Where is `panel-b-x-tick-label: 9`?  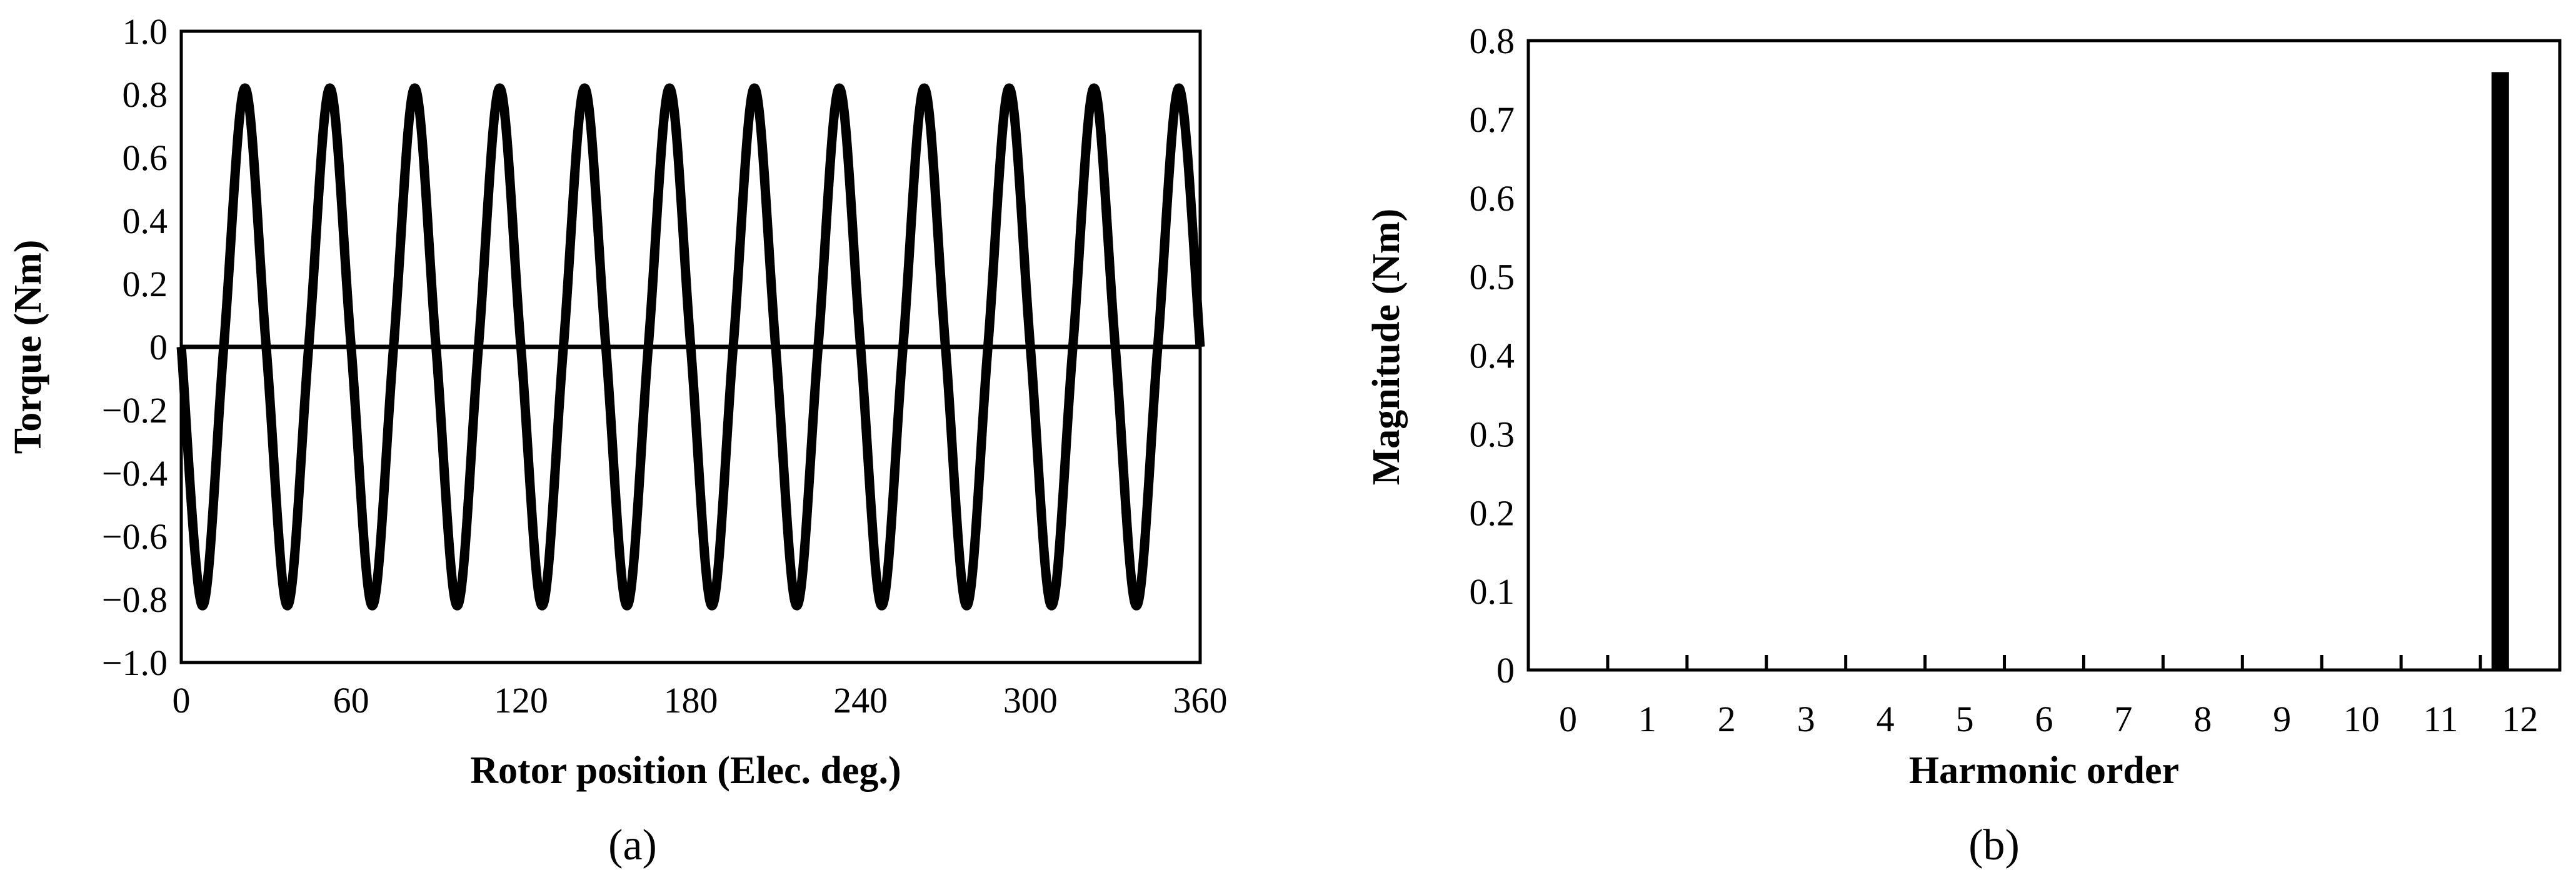 panel-b-x-tick-label: 9 is located at coordinates (2282, 719).